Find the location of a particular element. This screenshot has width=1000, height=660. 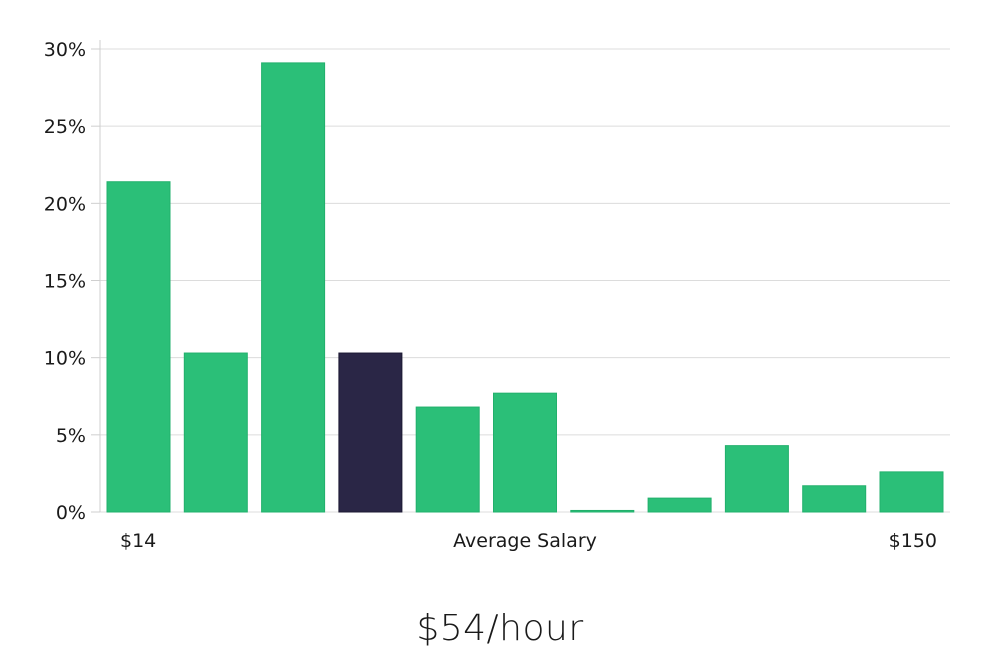

x-axis-title: Average Salary is located at coordinates (525, 541).